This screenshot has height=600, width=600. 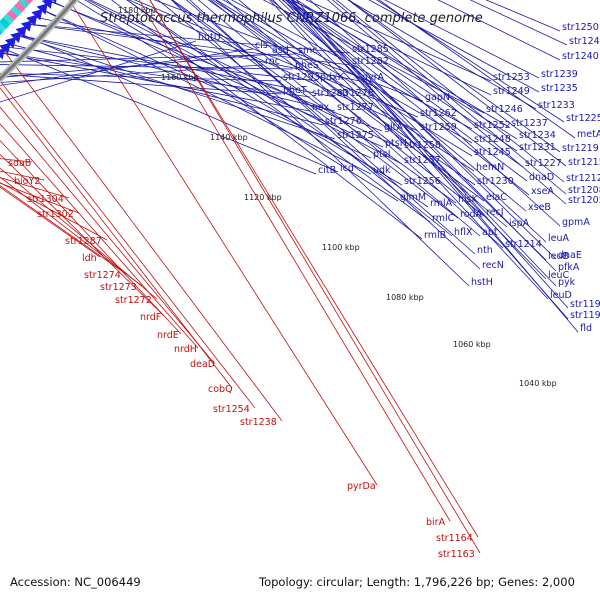 What do you see at coordinates (559, 74) in the screenshot?
I see `forward-gene-label: str1239` at bounding box center [559, 74].